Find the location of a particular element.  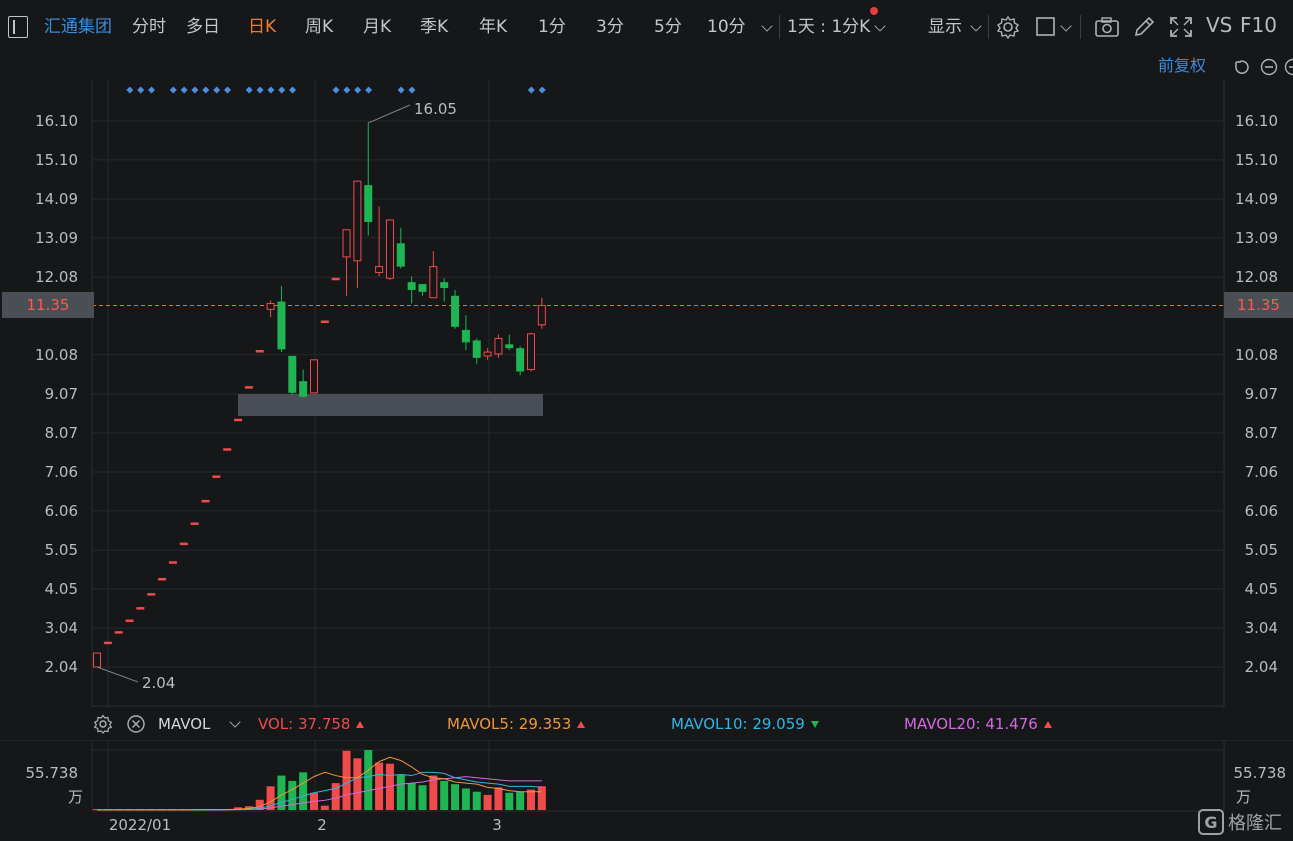

period-tab-daily-k: 日K is located at coordinates (262, 27).